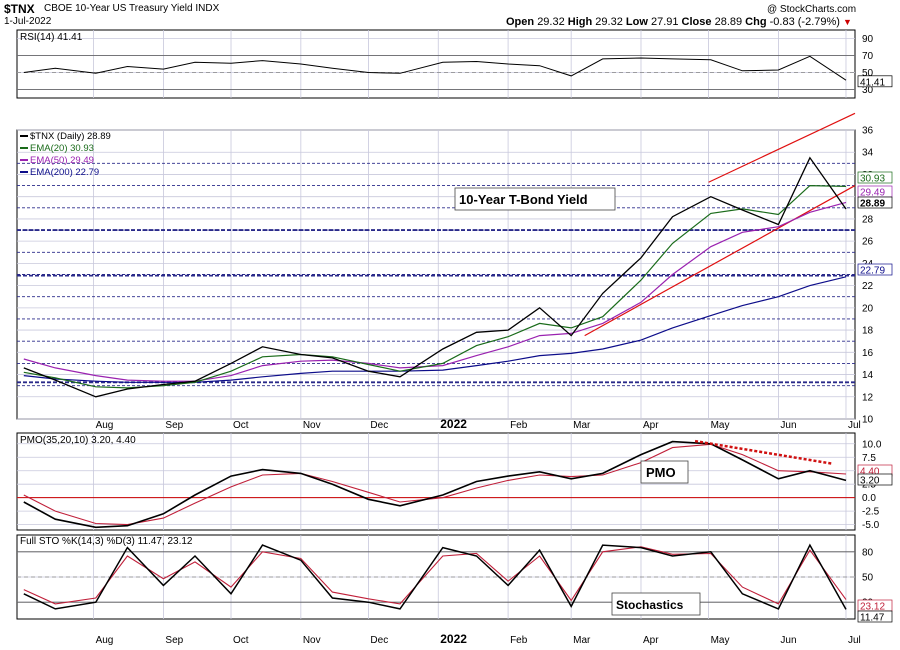  I want to click on sto-ytick-1: 50, so click(868, 578).